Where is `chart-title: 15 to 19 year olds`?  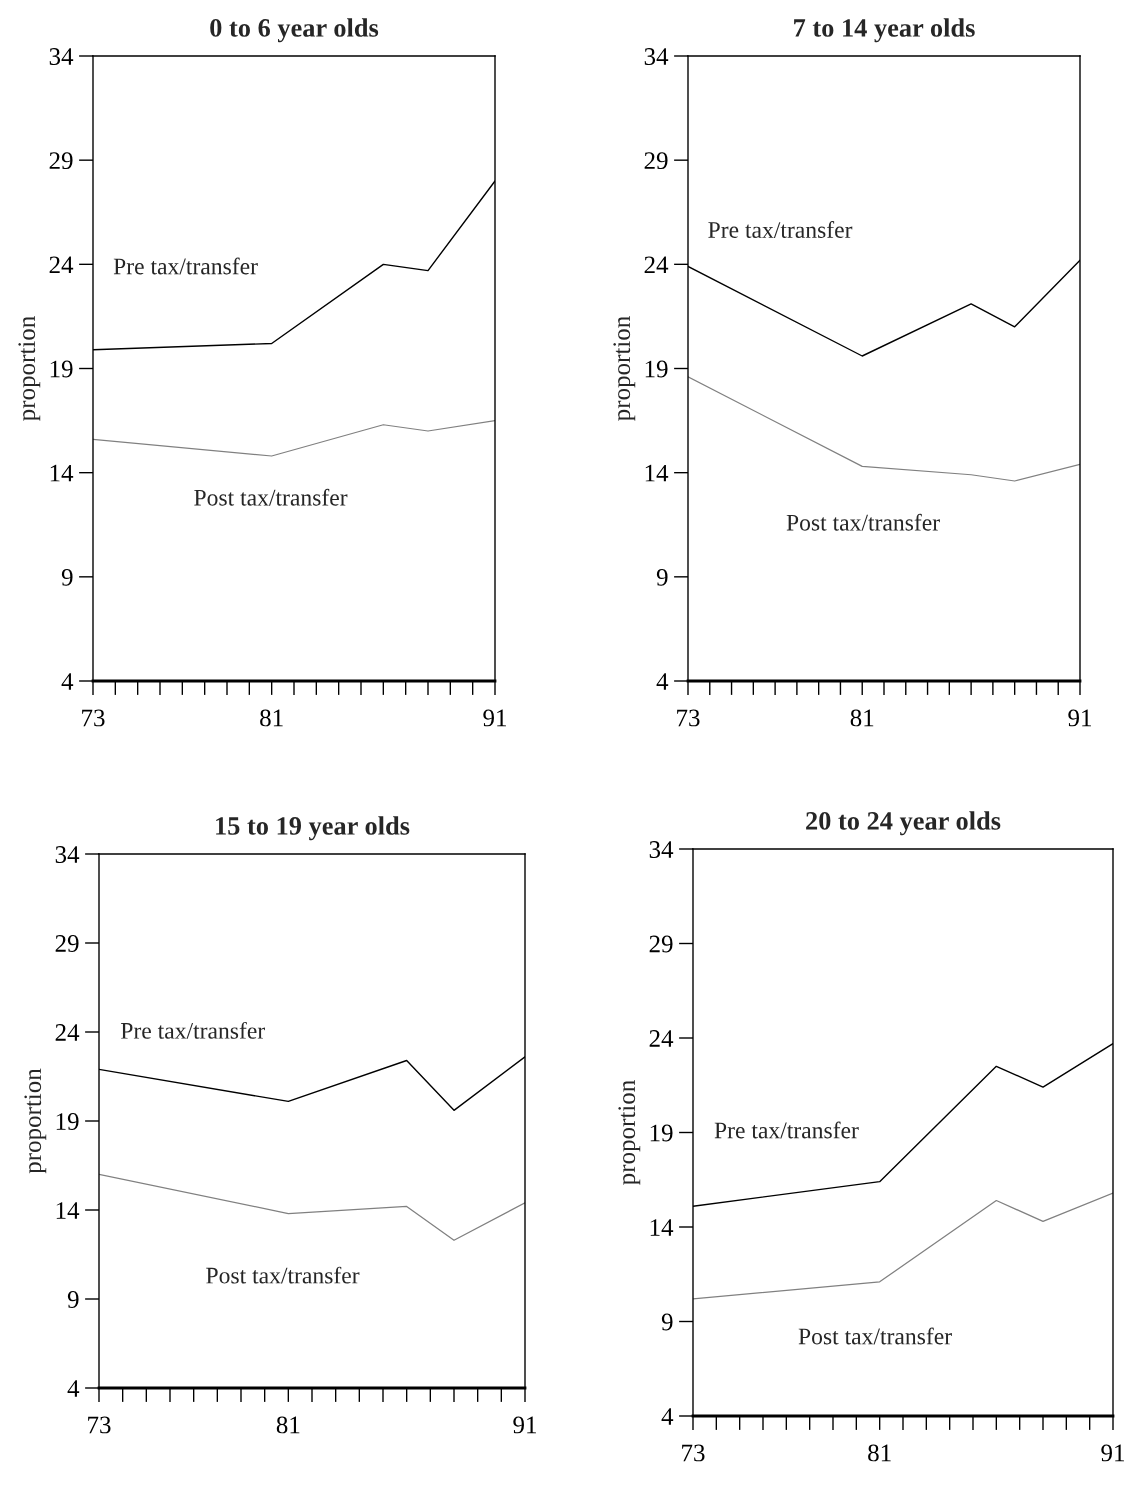 chart-title: 15 to 19 year olds is located at coordinates (313, 828).